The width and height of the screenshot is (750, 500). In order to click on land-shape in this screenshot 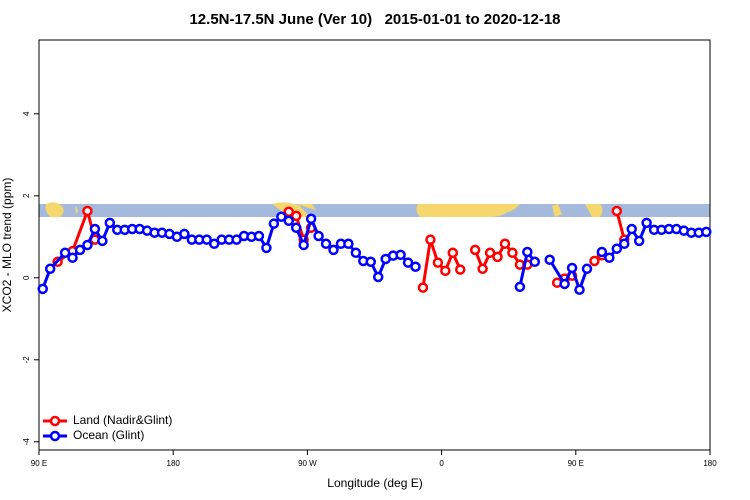, I will do `click(324, 209)`.